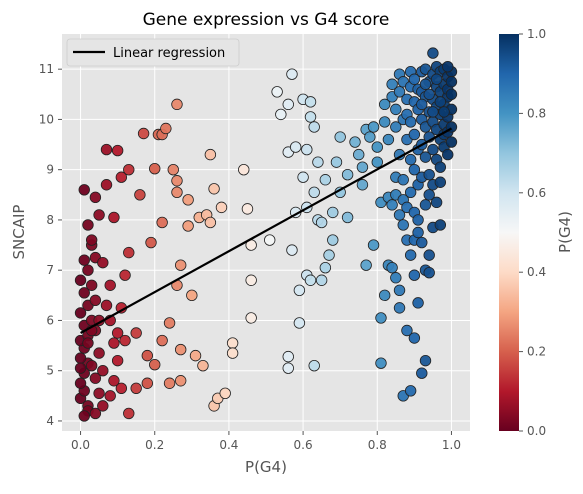  What do you see at coordinates (536, 352) in the screenshot?
I see `colorbar-tick-label: 0.2` at bounding box center [536, 352].